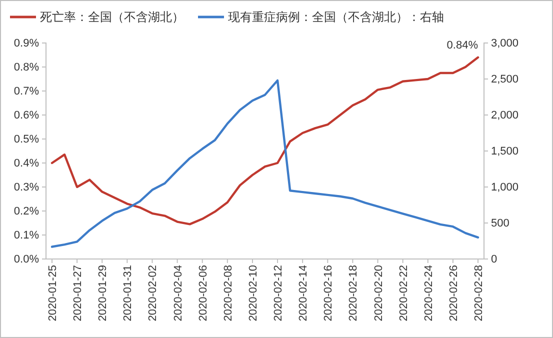 This screenshot has width=553, height=338. Describe the element at coordinates (378, 293) in the screenshot. I see `x-tick-label: 2020-02-20` at that location.